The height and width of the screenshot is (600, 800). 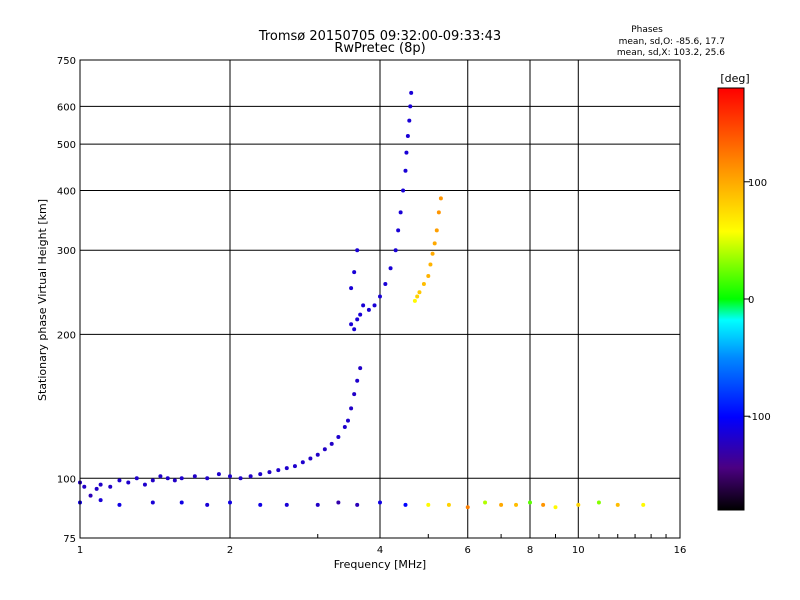 What do you see at coordinates (672, 42) in the screenshot?
I see `legend-line-o: mean, sd,O: -85.6, 17.7` at bounding box center [672, 42].